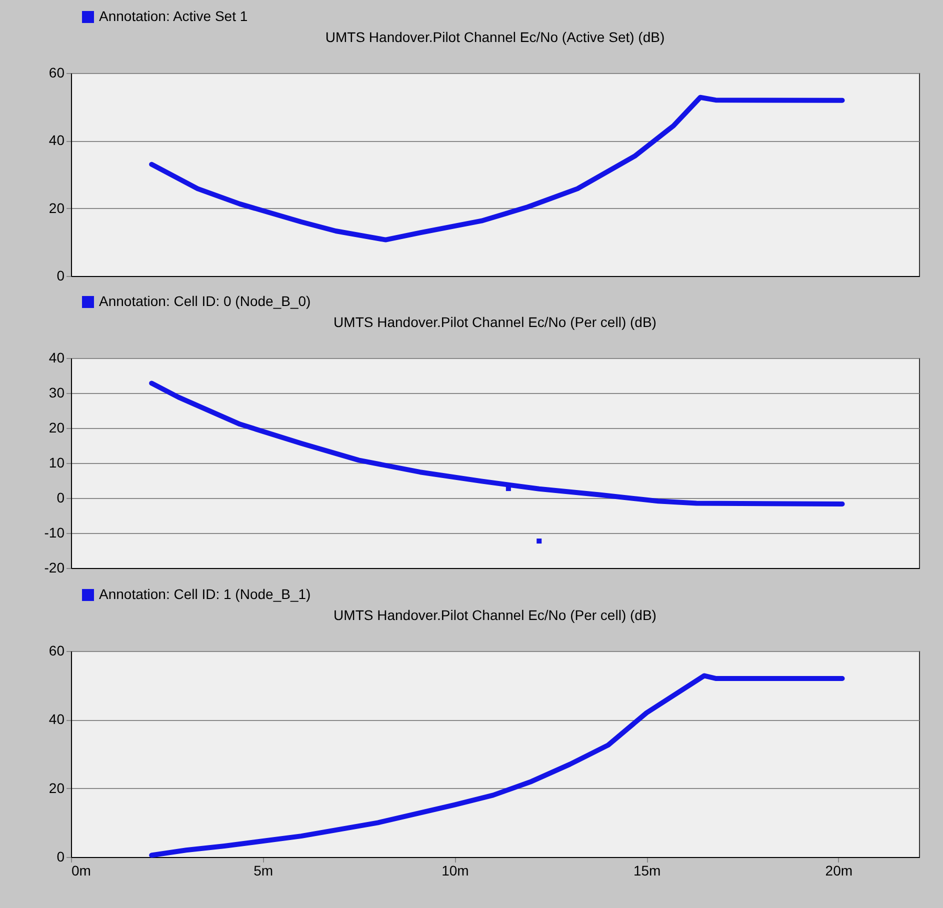 The height and width of the screenshot is (908, 943). What do you see at coordinates (205, 301) in the screenshot?
I see `legend-label: Annotation: Cell ID: 0 (Node_B_0)` at bounding box center [205, 301].